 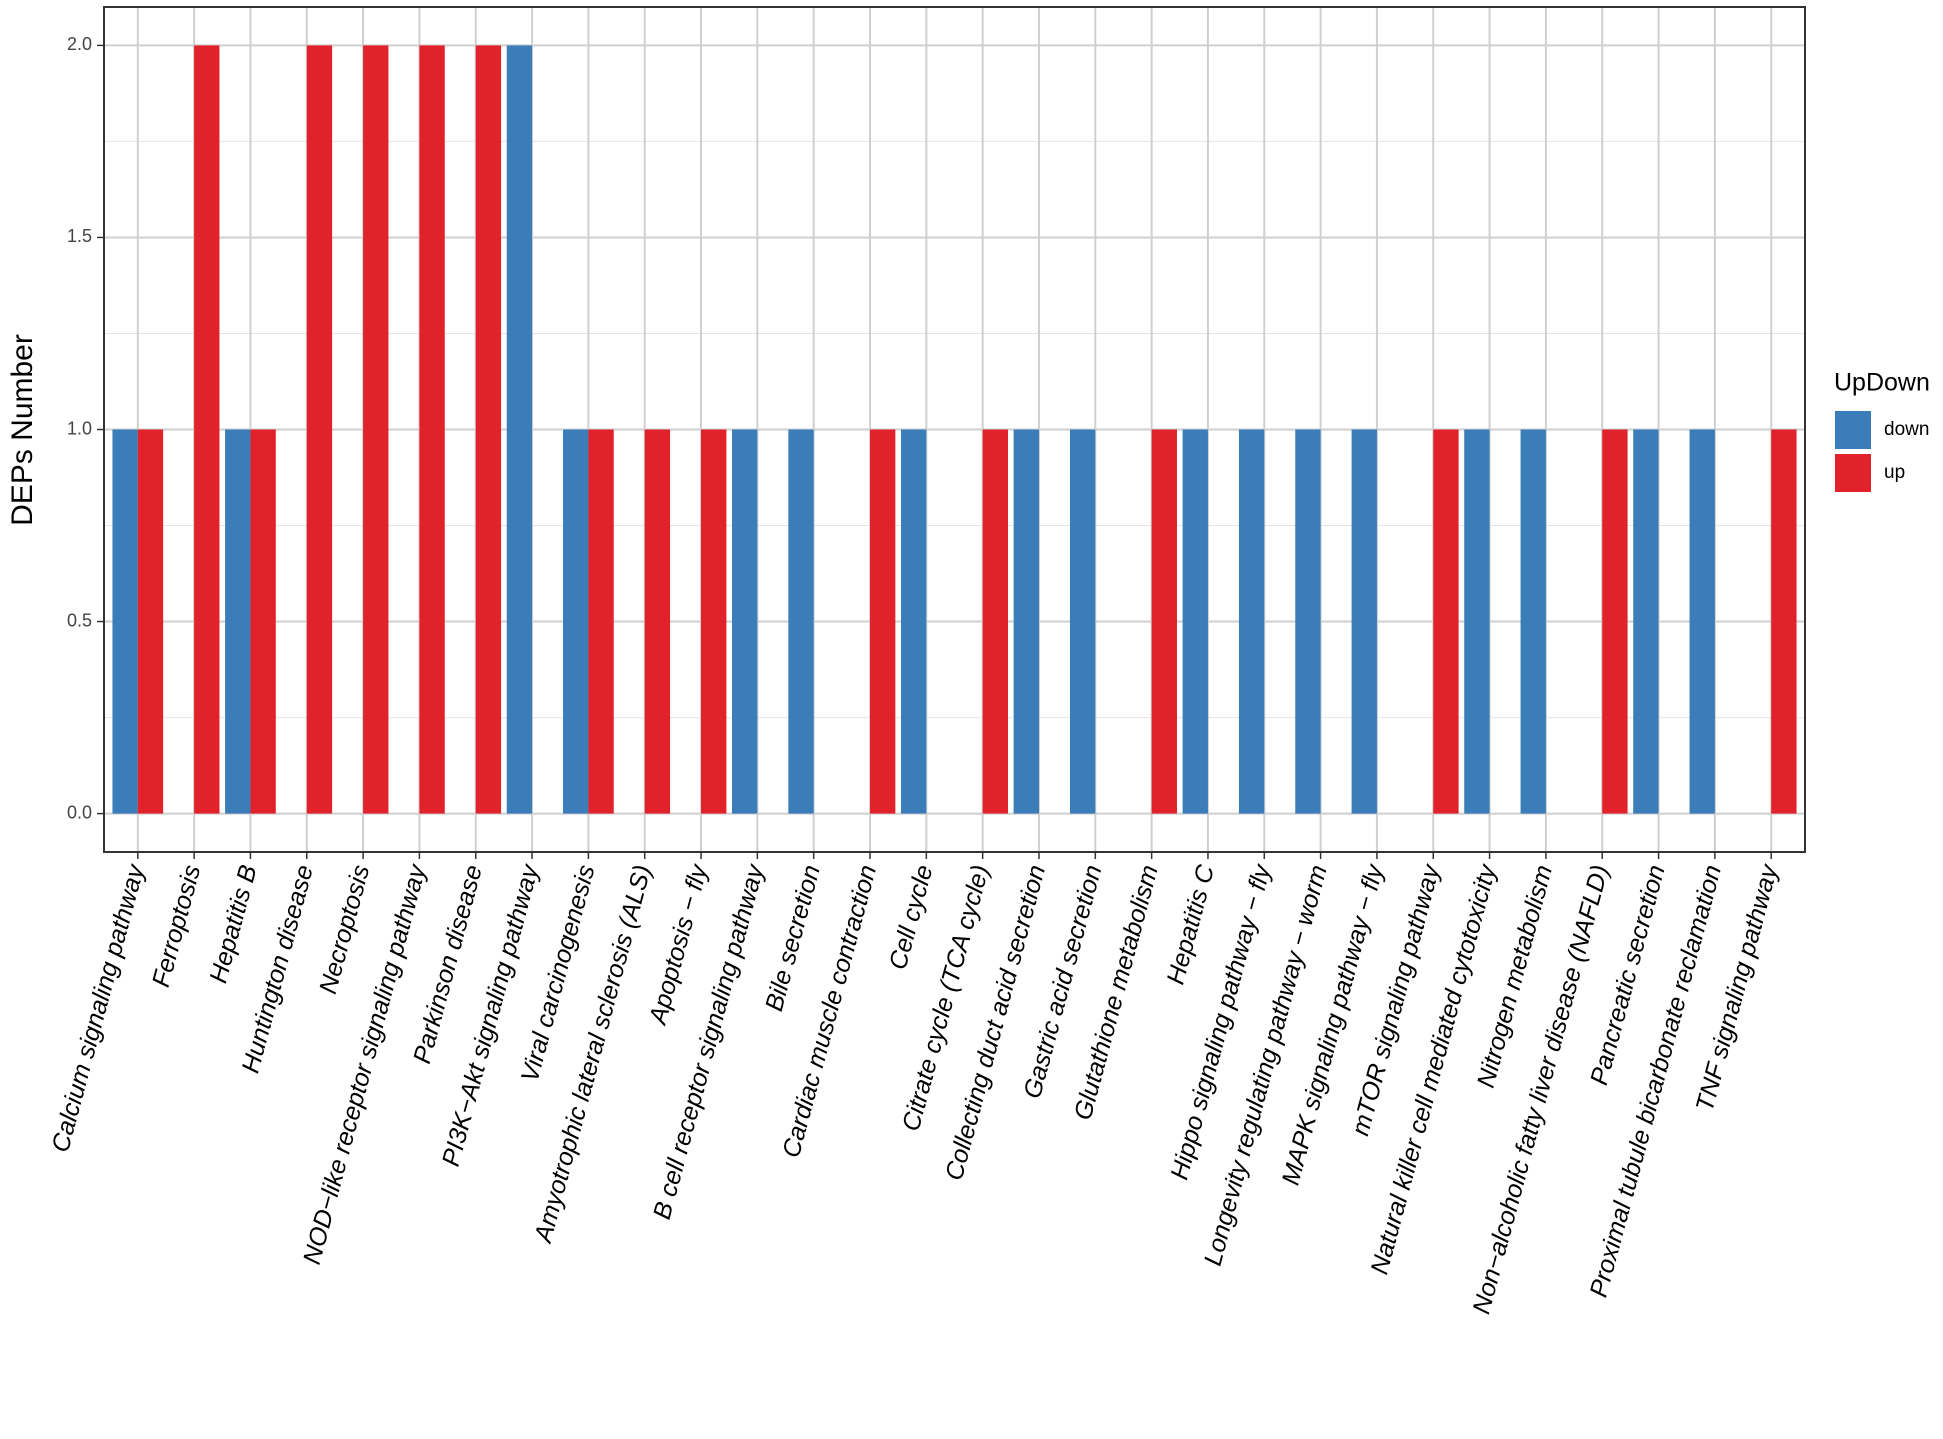 I want to click on legend-title: UpDown, so click(x=1882, y=383).